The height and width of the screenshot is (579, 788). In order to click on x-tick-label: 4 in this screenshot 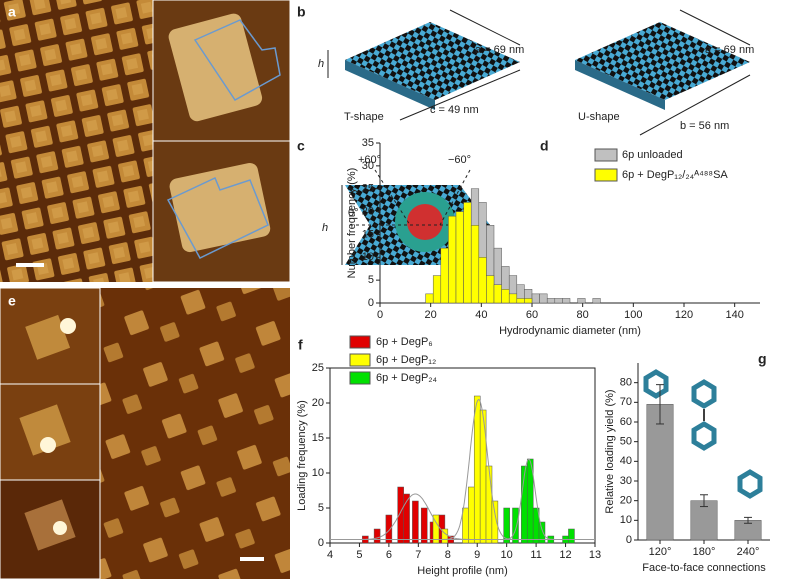, I will do `click(330, 555)`.